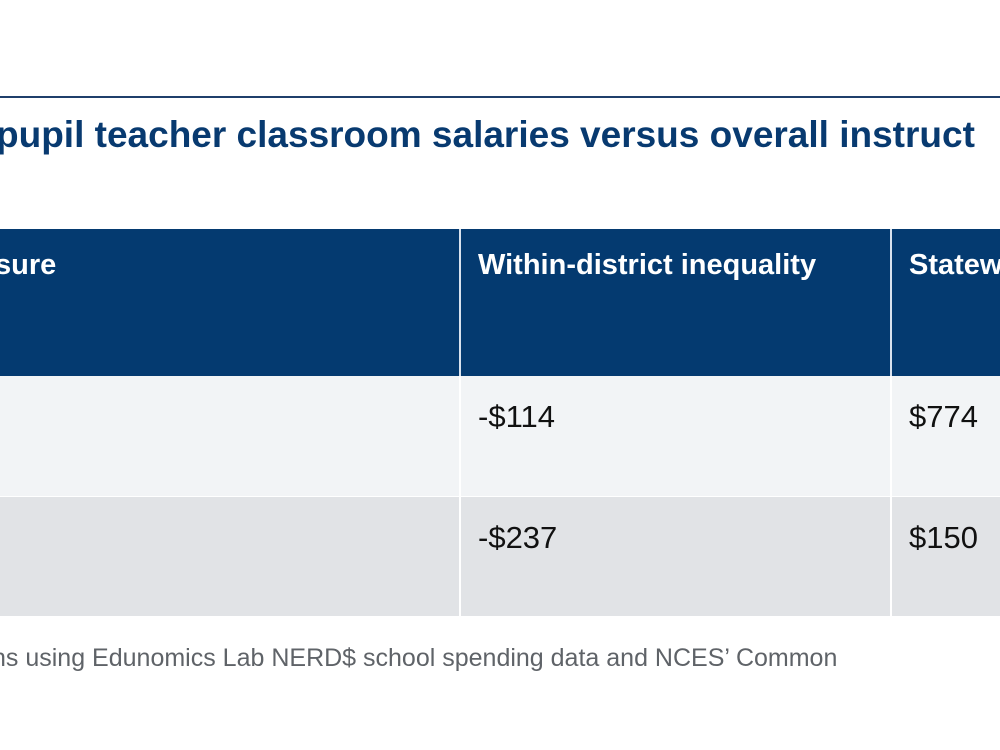  Describe the element at coordinates (675, 302) in the screenshot. I see `column-header-within-district: Within-district inequality` at that location.